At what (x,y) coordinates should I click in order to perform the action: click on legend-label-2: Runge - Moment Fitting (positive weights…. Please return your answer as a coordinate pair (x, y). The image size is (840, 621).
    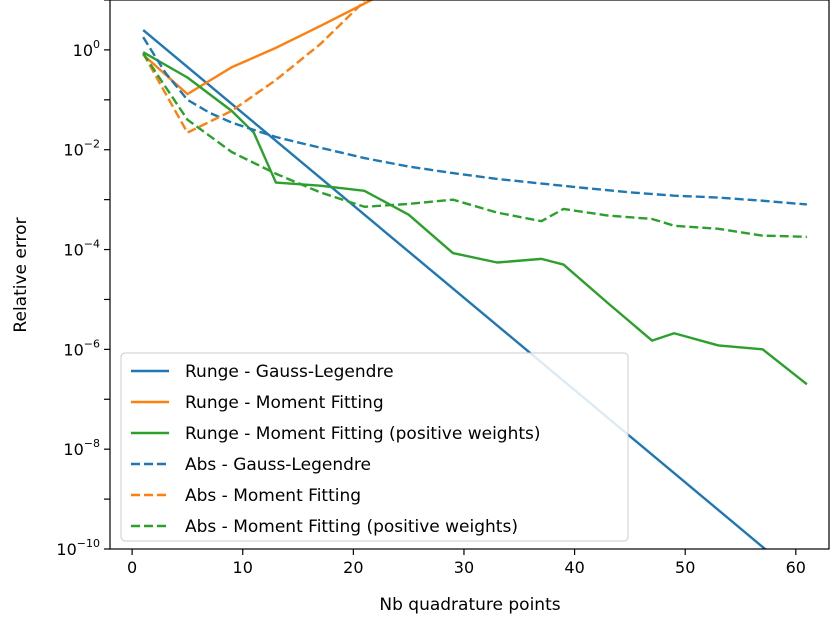
    Looking at the image, I should click on (363, 434).